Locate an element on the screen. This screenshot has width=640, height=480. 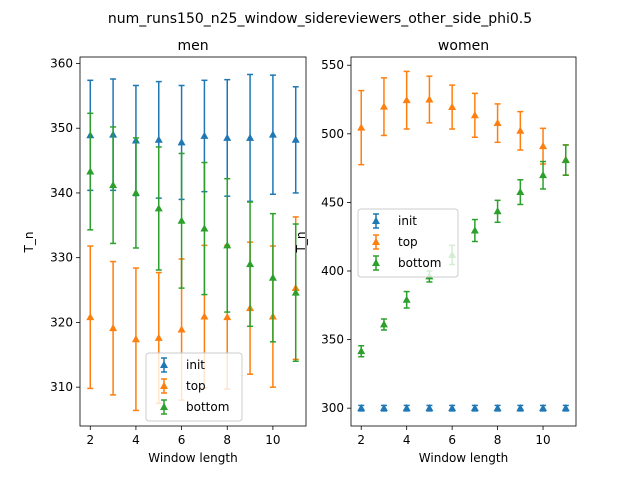
y-tick-label: 310 is located at coordinates (61, 387).